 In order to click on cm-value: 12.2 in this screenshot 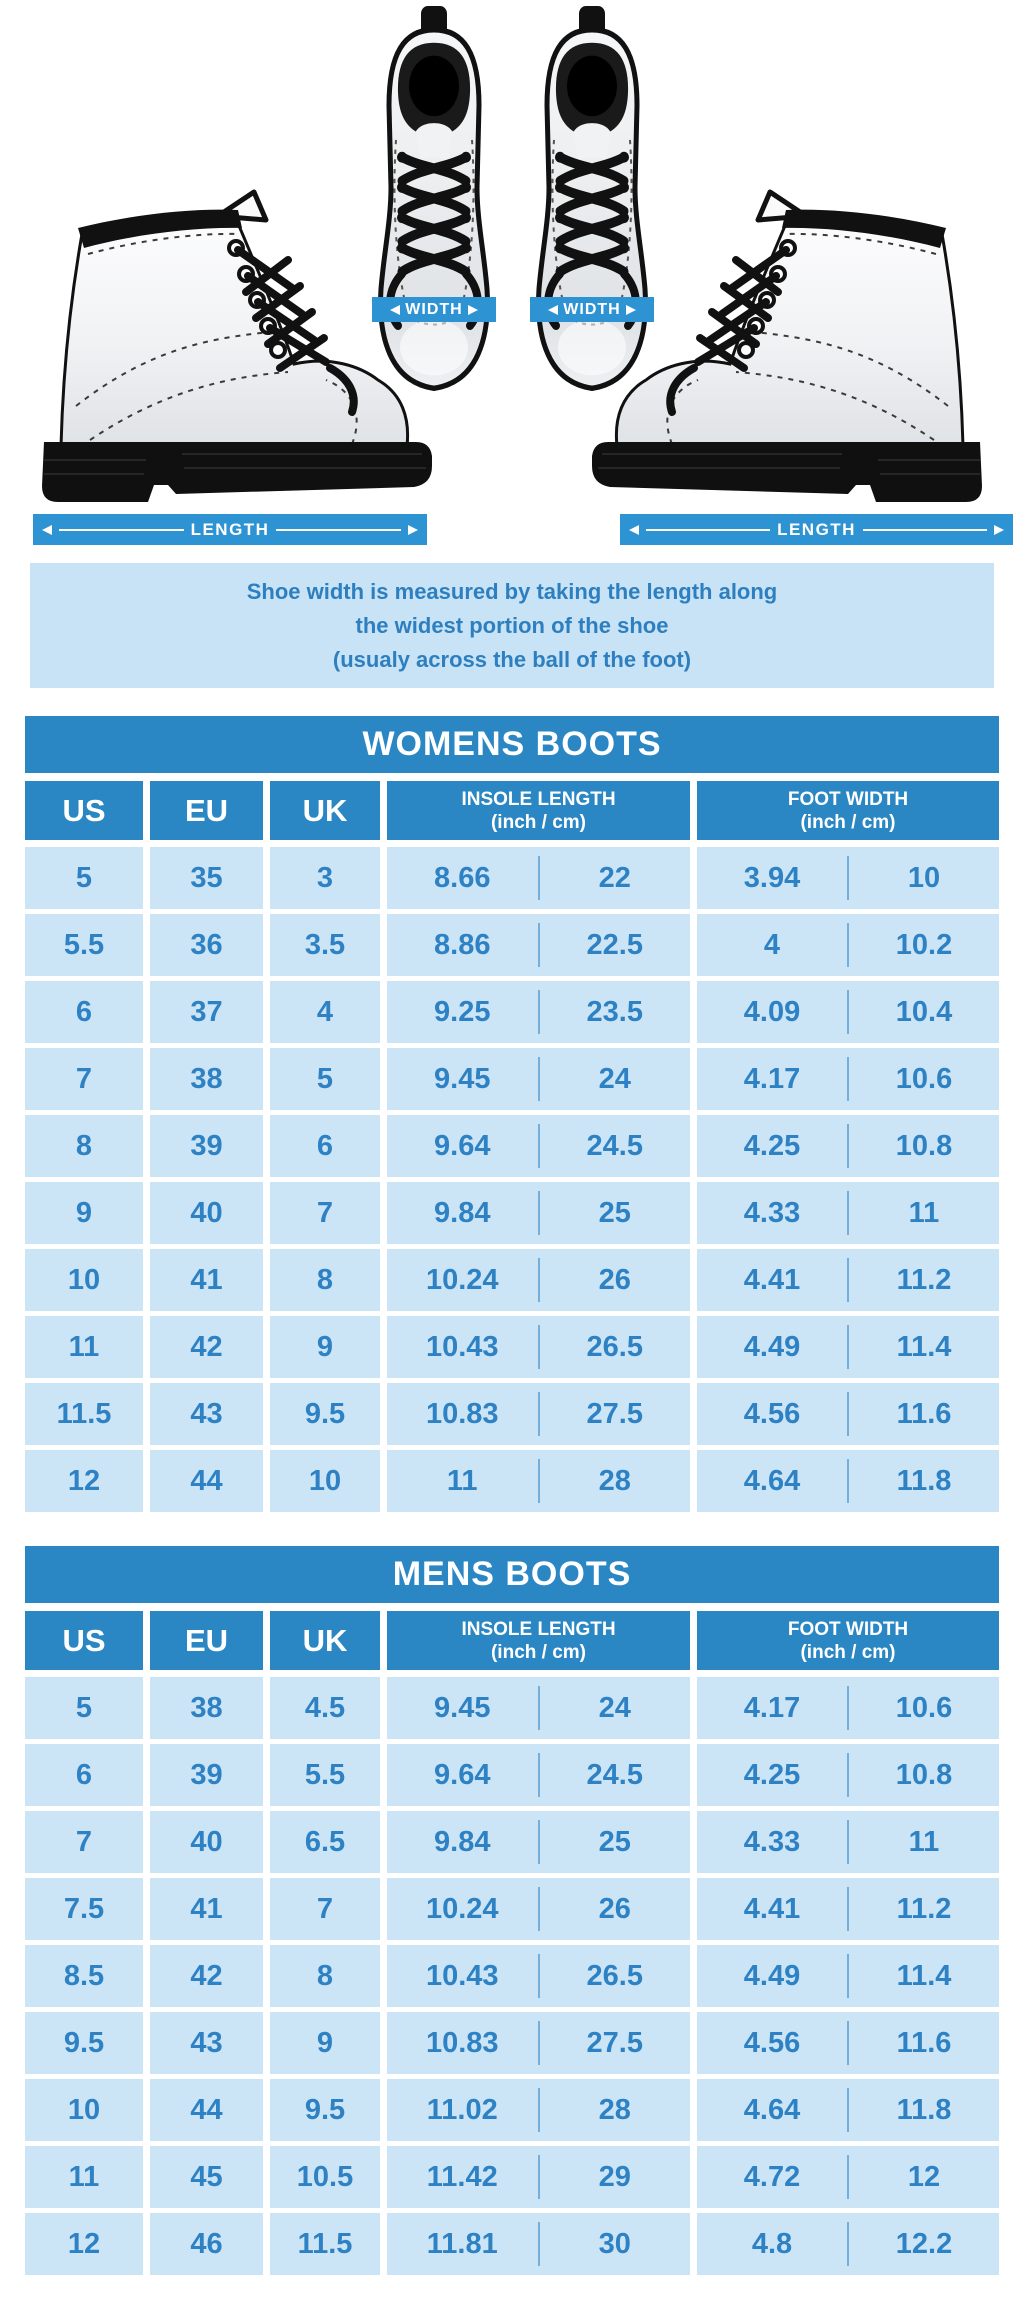, I will do `click(924, 2243)`.